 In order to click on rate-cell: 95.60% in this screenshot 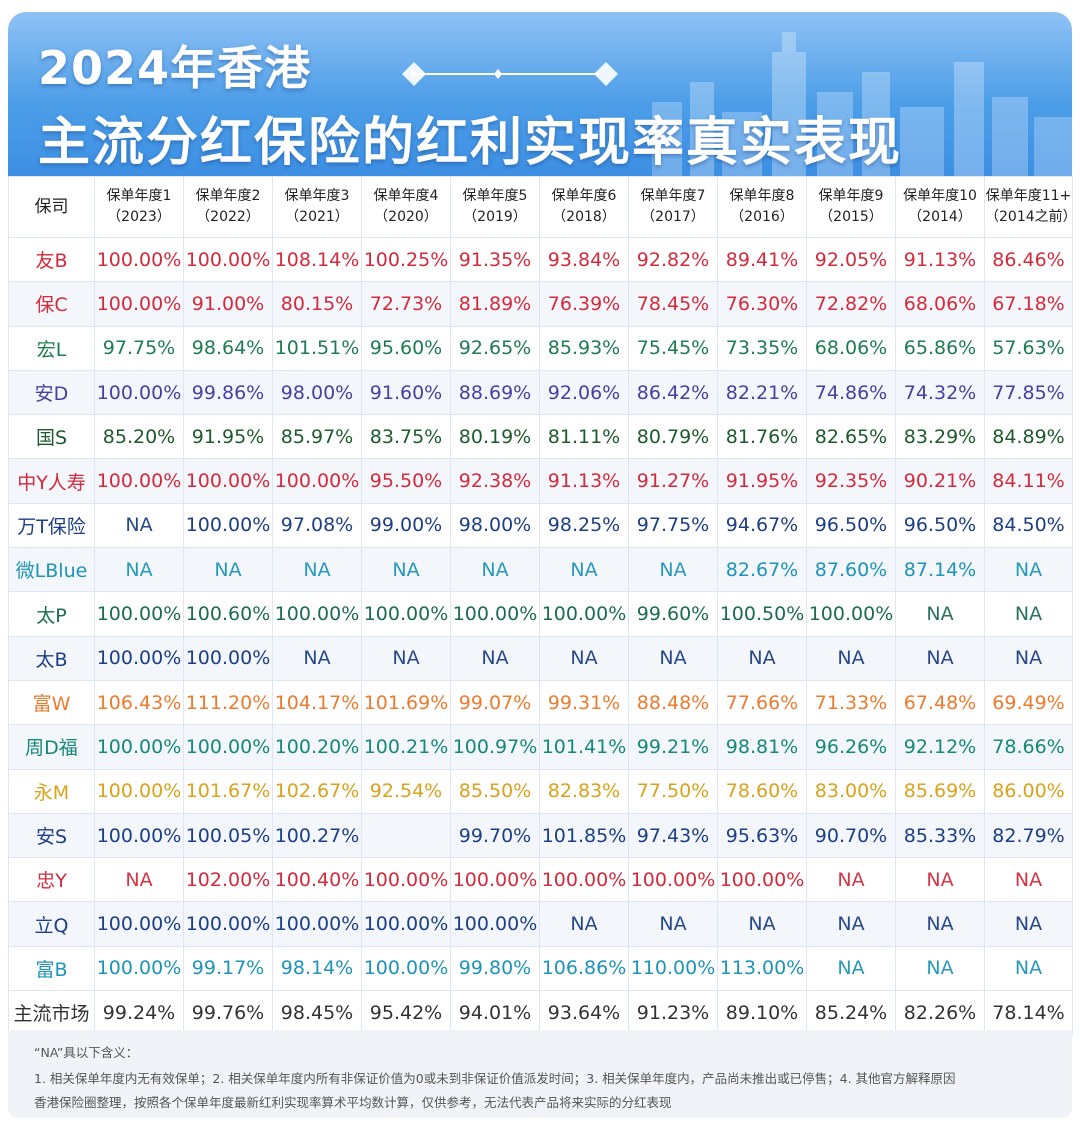, I will do `click(406, 348)`.